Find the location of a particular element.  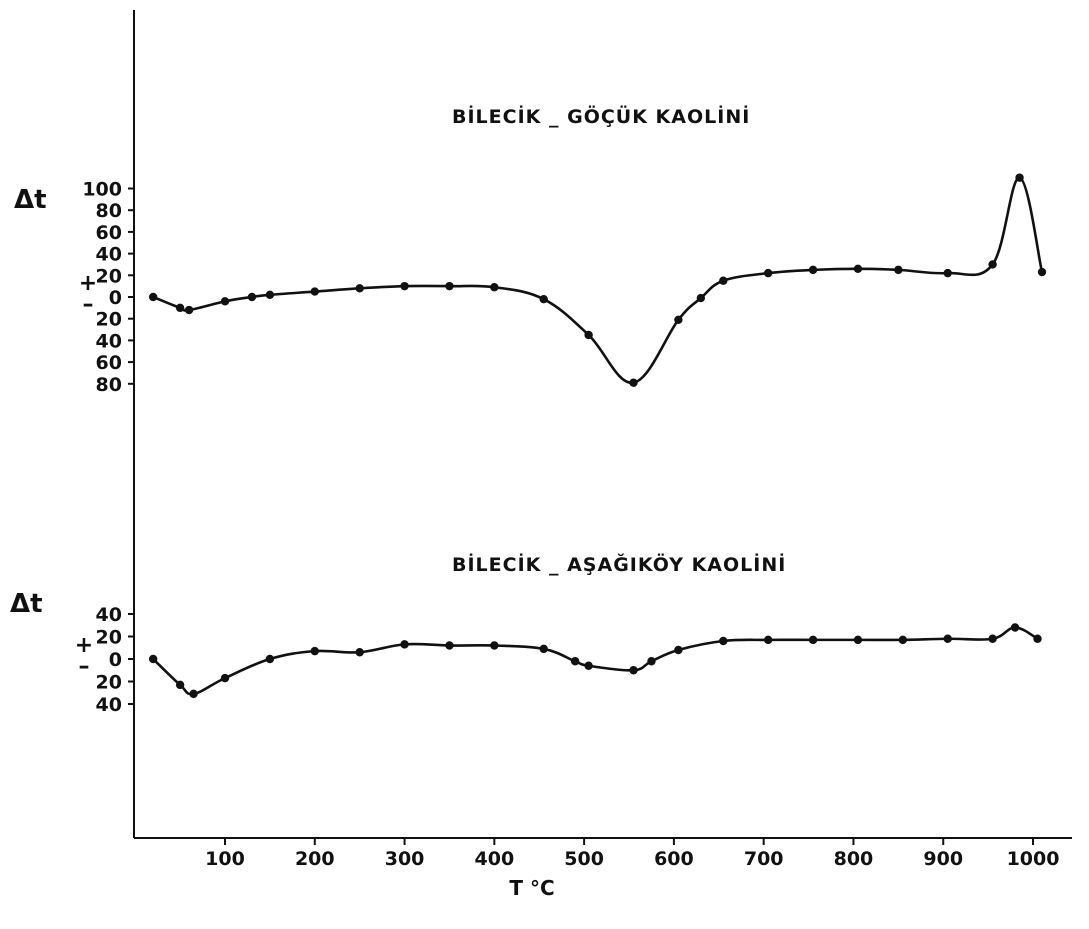

panel-gocuk-ylabel: Δt is located at coordinates (30, 200).